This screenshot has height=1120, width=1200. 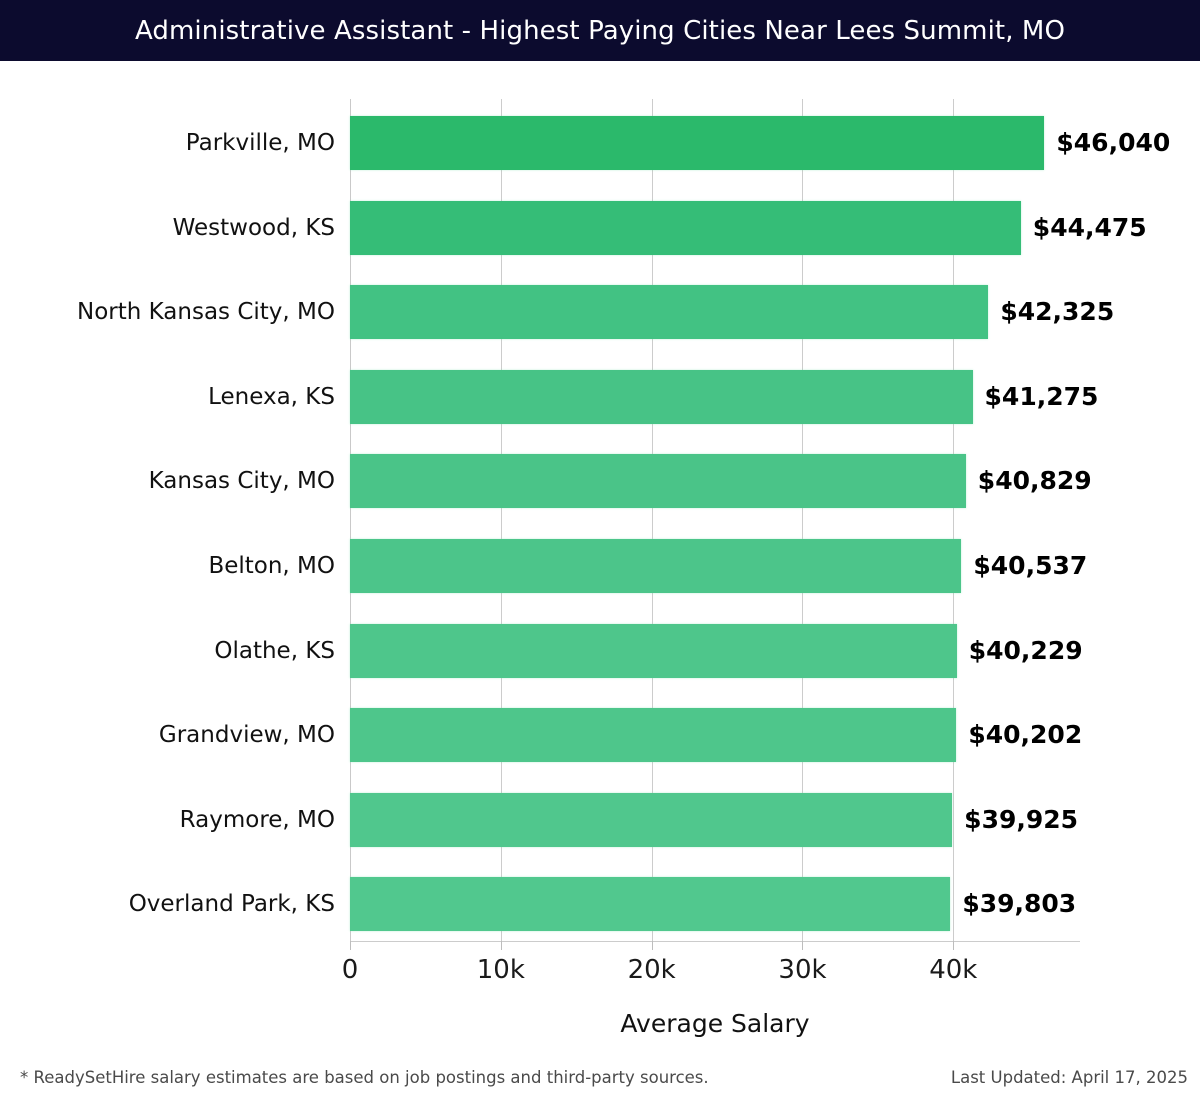 I want to click on bar-category-label: Westwood, KS, so click(x=253, y=227).